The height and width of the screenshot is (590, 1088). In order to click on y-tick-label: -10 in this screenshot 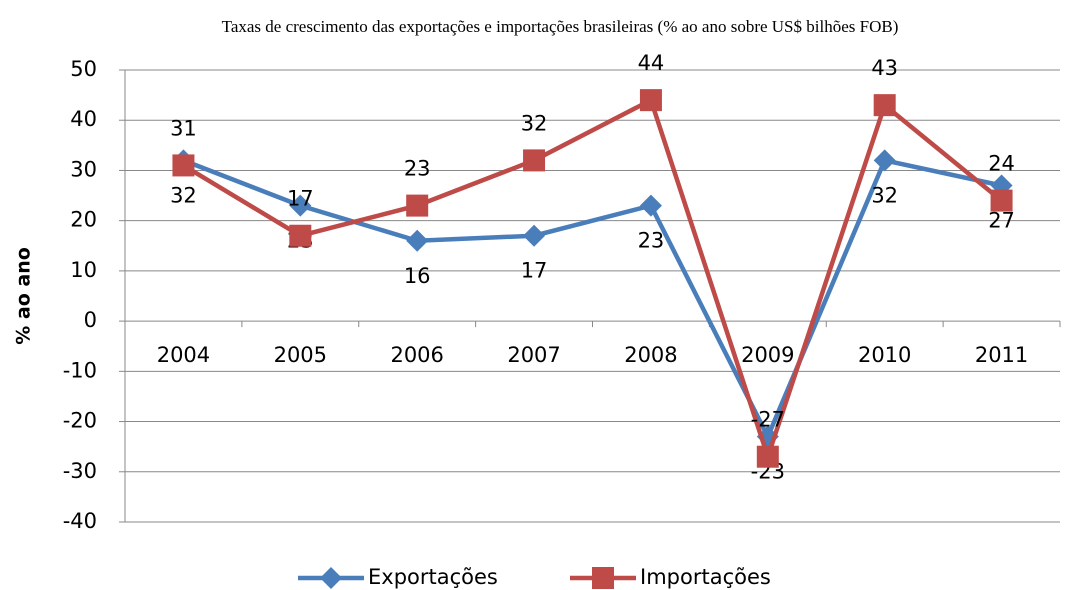, I will do `click(80, 370)`.